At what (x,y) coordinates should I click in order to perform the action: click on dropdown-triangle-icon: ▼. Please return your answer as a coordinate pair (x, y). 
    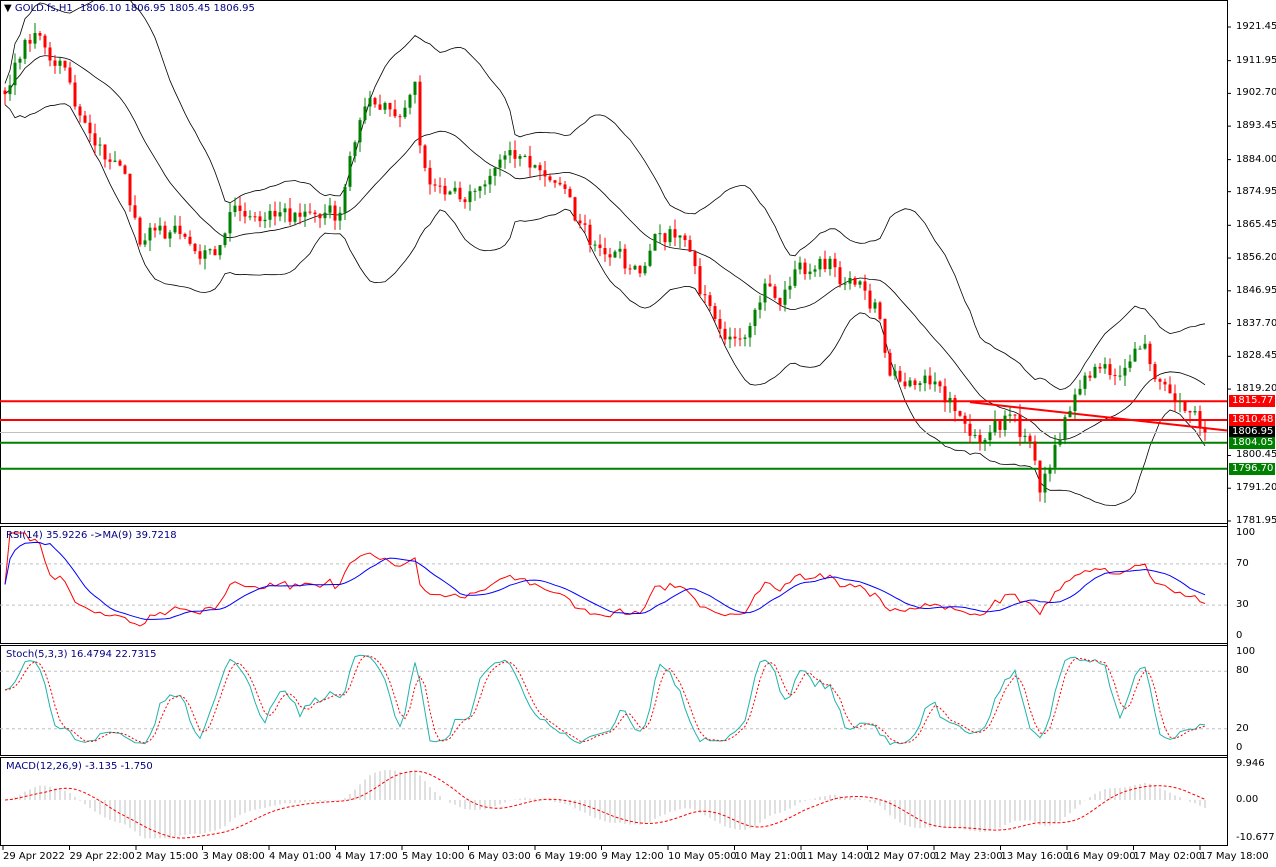
    Looking at the image, I should click on (8, 8).